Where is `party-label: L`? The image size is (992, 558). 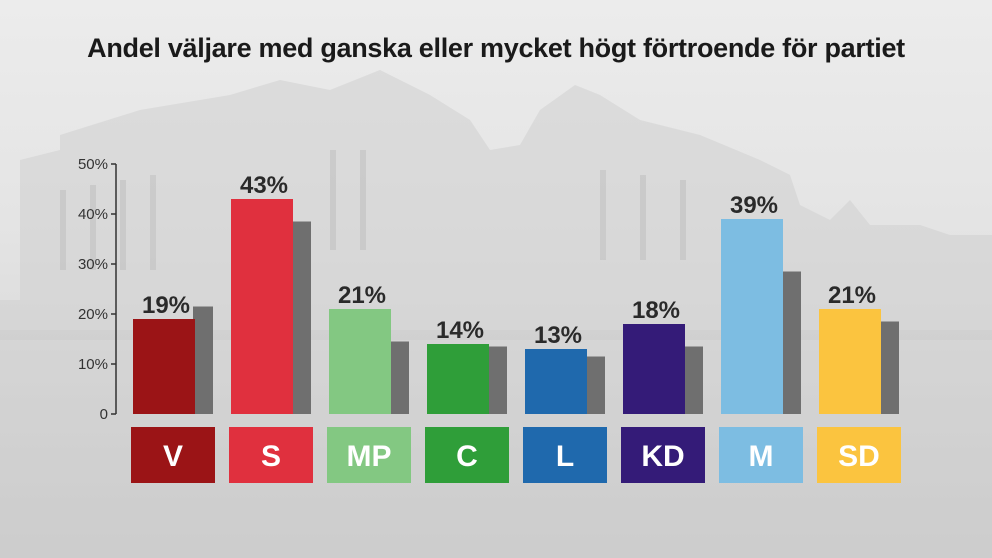 party-label: L is located at coordinates (565, 456).